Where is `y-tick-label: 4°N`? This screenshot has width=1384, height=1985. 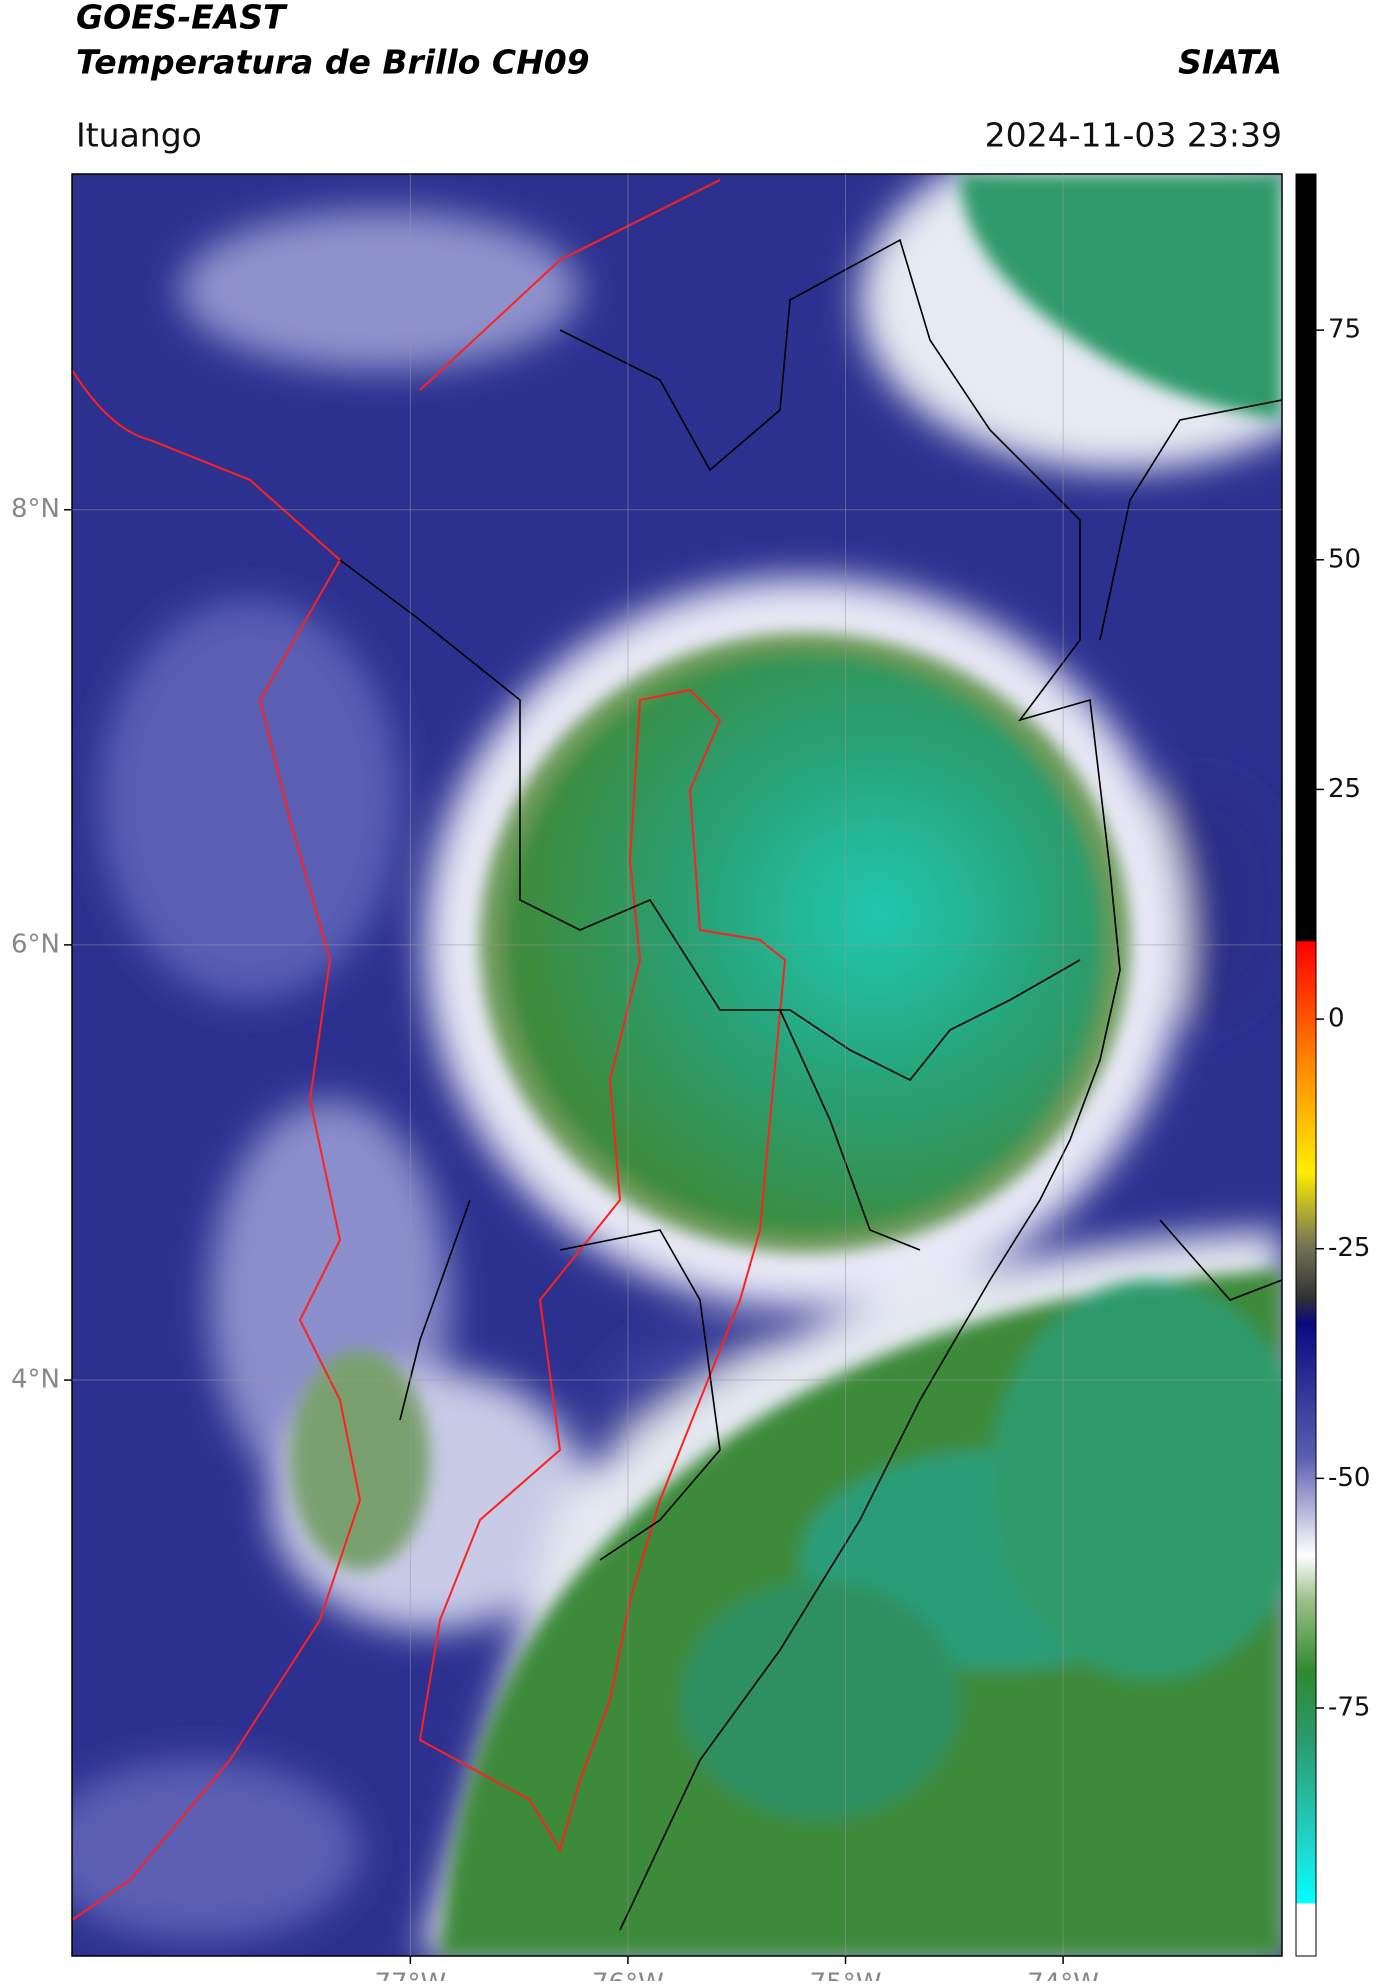
y-tick-label: 4°N is located at coordinates (35, 1380).